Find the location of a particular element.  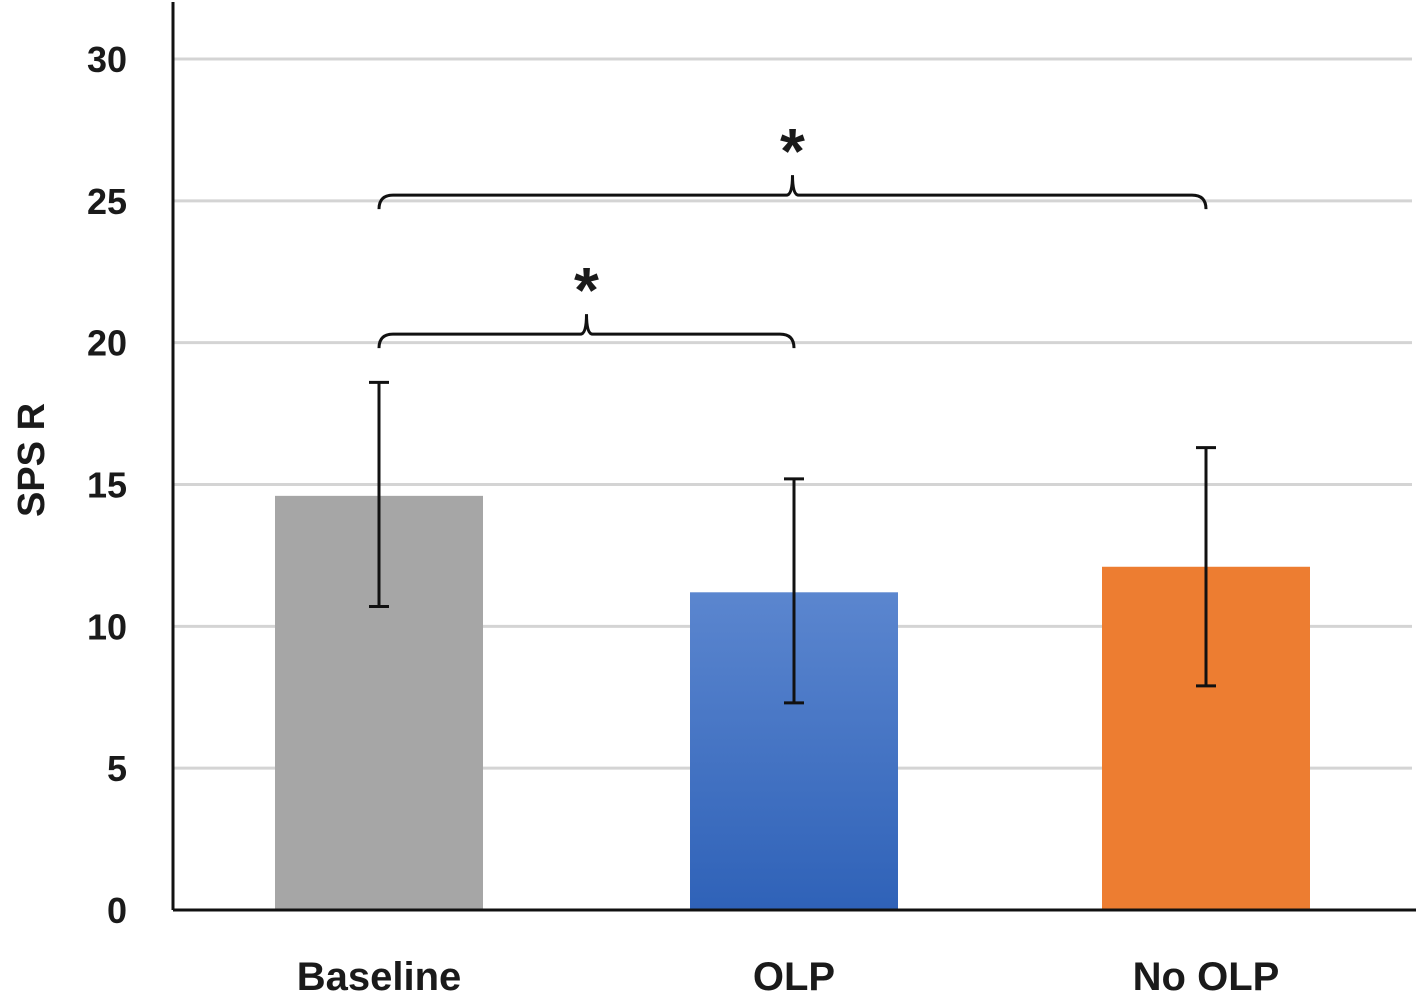

y-tick-label-0: 0 is located at coordinates (117, 910).